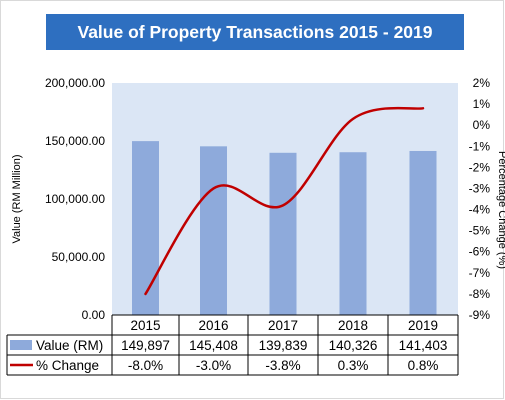  Describe the element at coordinates (480, 146) in the screenshot. I see `y2-tick-label: -1%` at that location.